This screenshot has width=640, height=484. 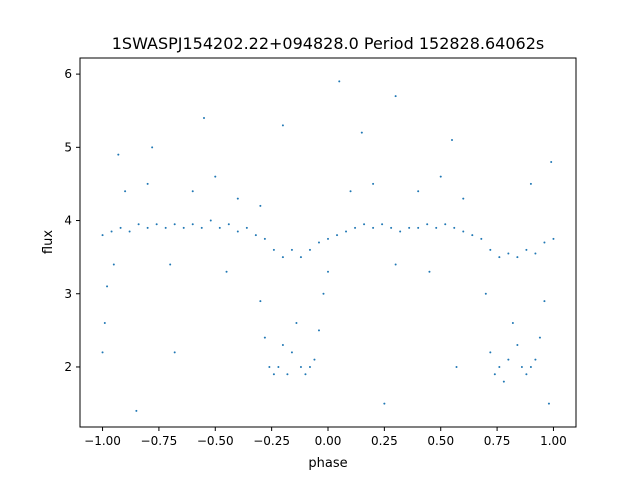 I want to click on x-tick-label: −0.50, so click(x=215, y=441).